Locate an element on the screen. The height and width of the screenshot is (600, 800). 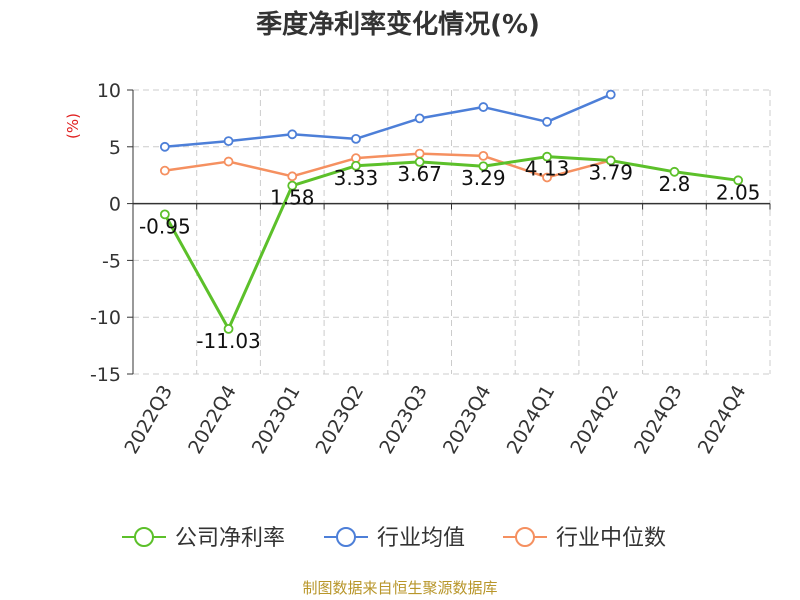
y-tick-label: -5 is located at coordinates (111, 261).